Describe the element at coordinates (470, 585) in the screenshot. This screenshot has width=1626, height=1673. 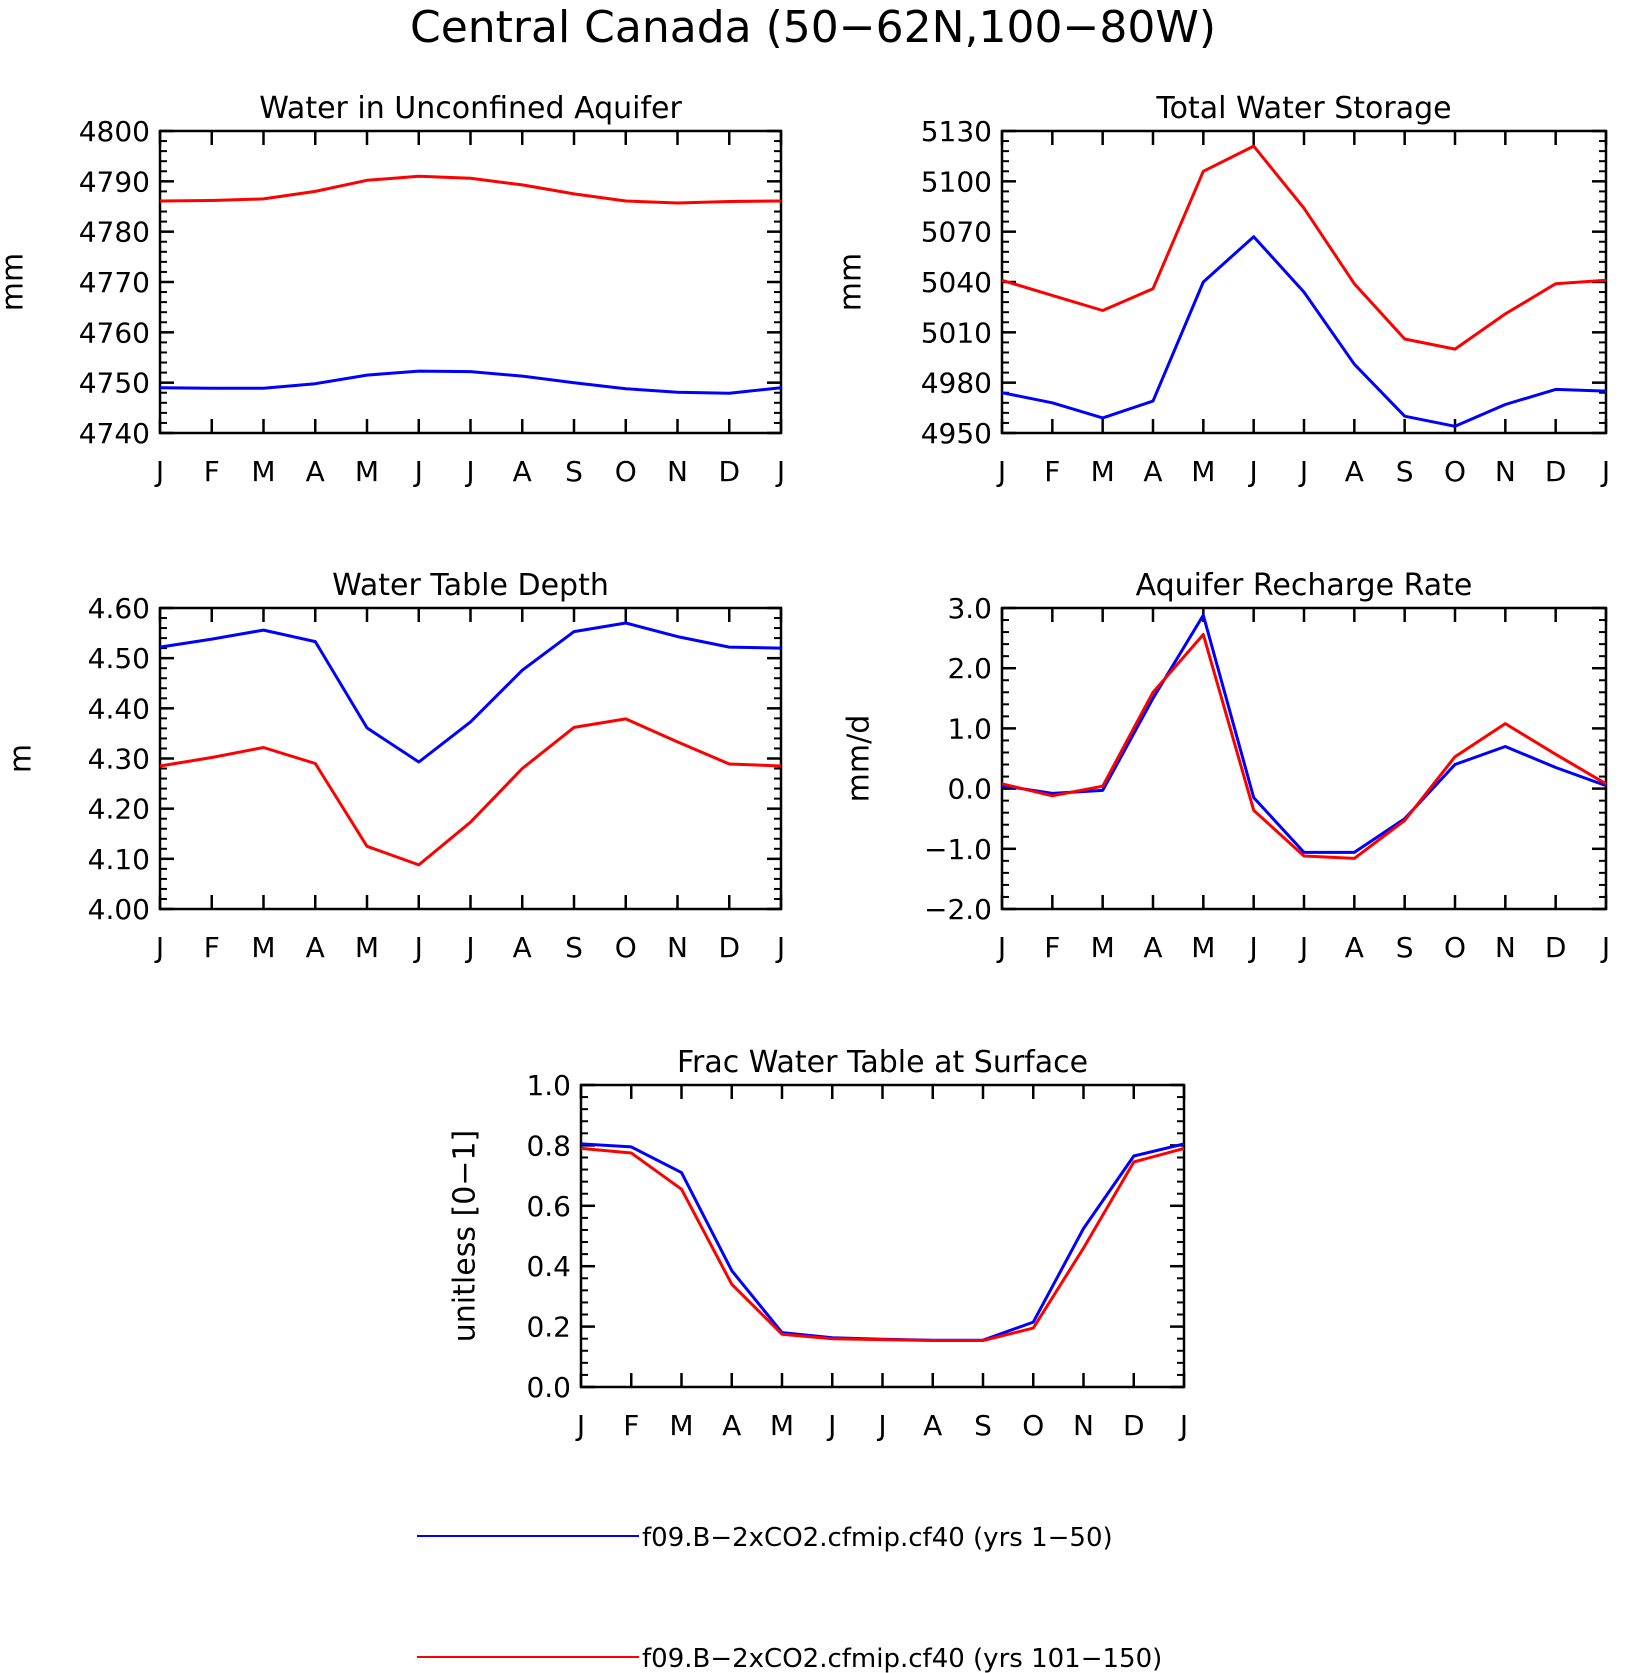
I see `panel-title: Water Table Depth` at that location.